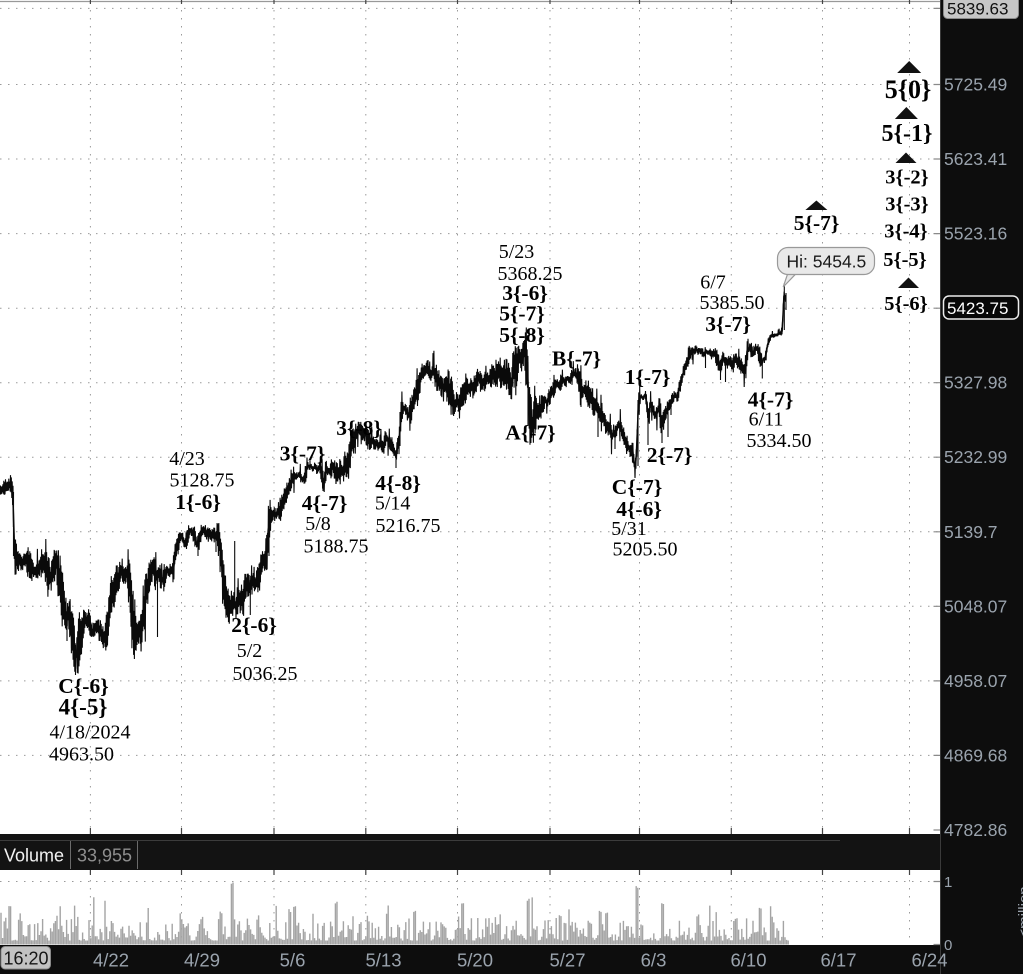  Describe the element at coordinates (838, 960) in the screenshot. I see `svg-text: 6/17` at that location.